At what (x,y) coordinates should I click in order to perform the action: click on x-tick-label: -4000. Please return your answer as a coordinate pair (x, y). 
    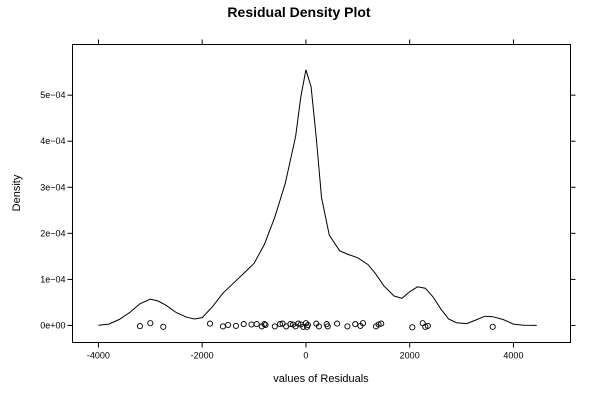
    Looking at the image, I should click on (98, 356).